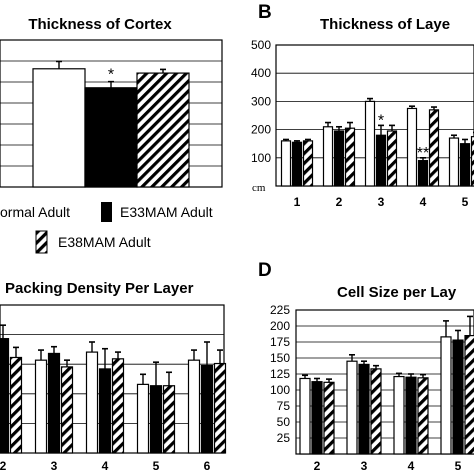  I want to click on legend-label-normal-adult: ormal Adult, so click(35, 212).